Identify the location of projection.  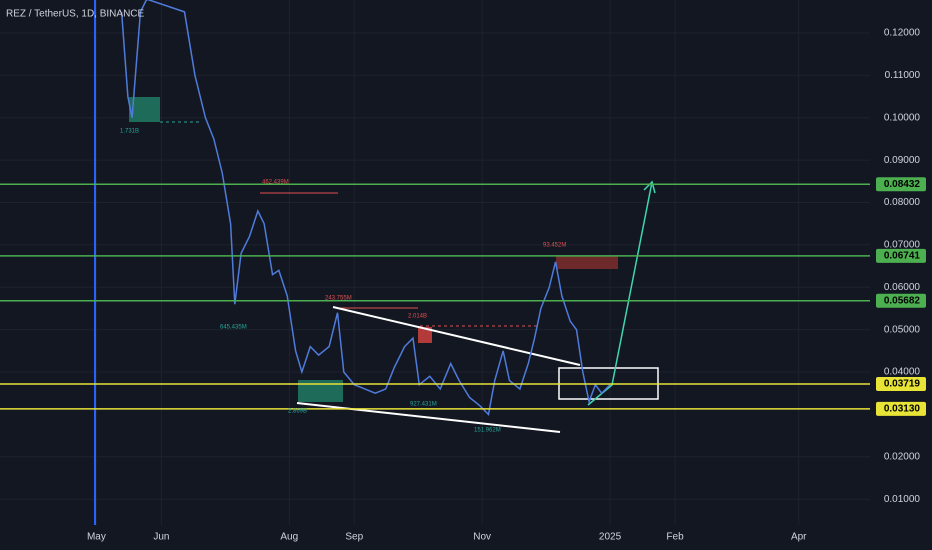
(620, 293).